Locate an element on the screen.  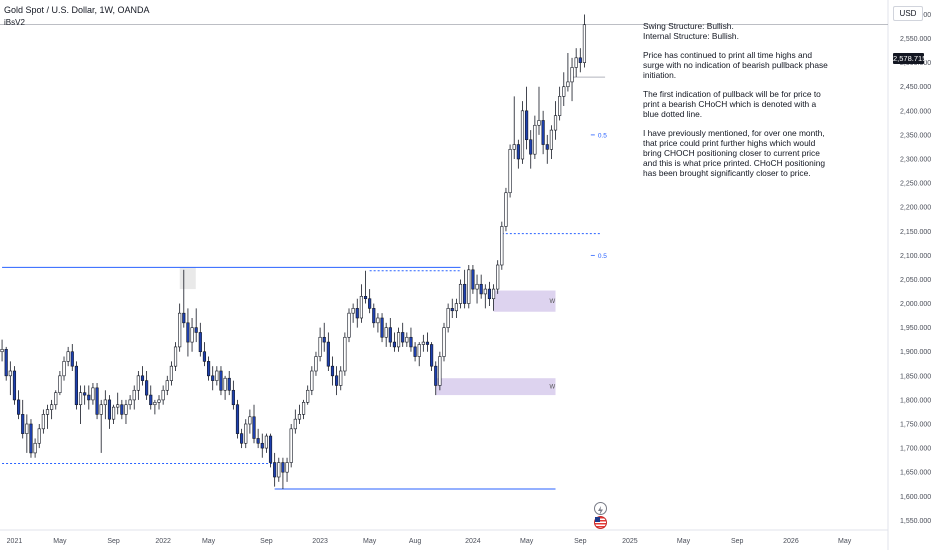
y-tick-label: 2,350.000 is located at coordinates (915, 135).